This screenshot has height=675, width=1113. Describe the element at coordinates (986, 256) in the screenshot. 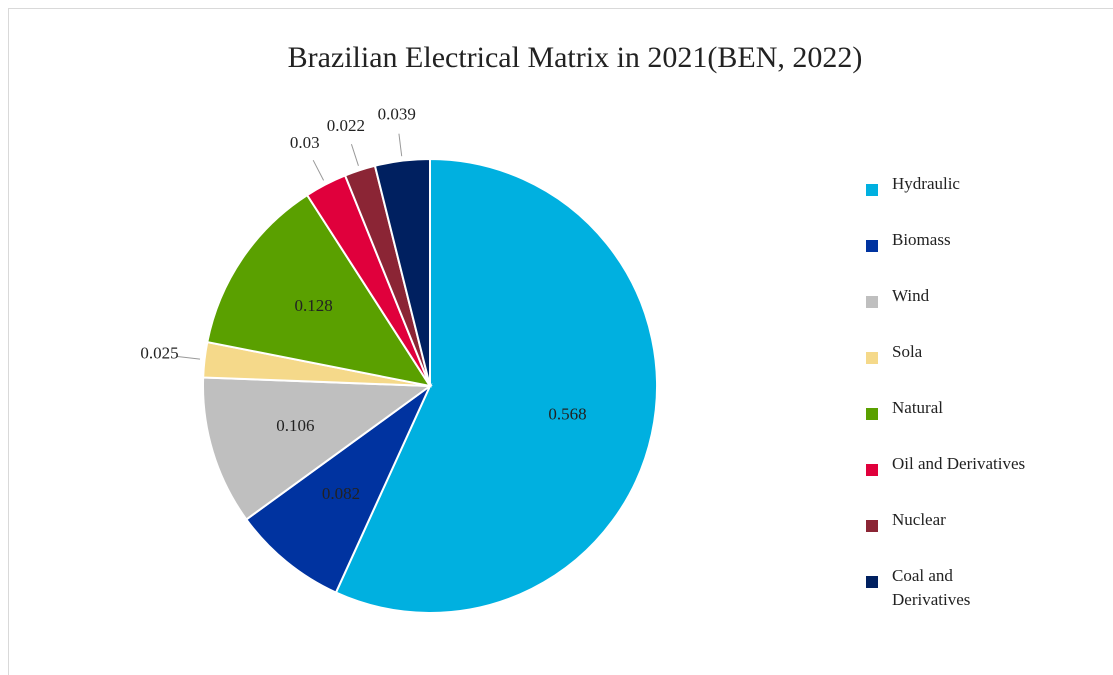

I see `legend-item: Biomass` at that location.